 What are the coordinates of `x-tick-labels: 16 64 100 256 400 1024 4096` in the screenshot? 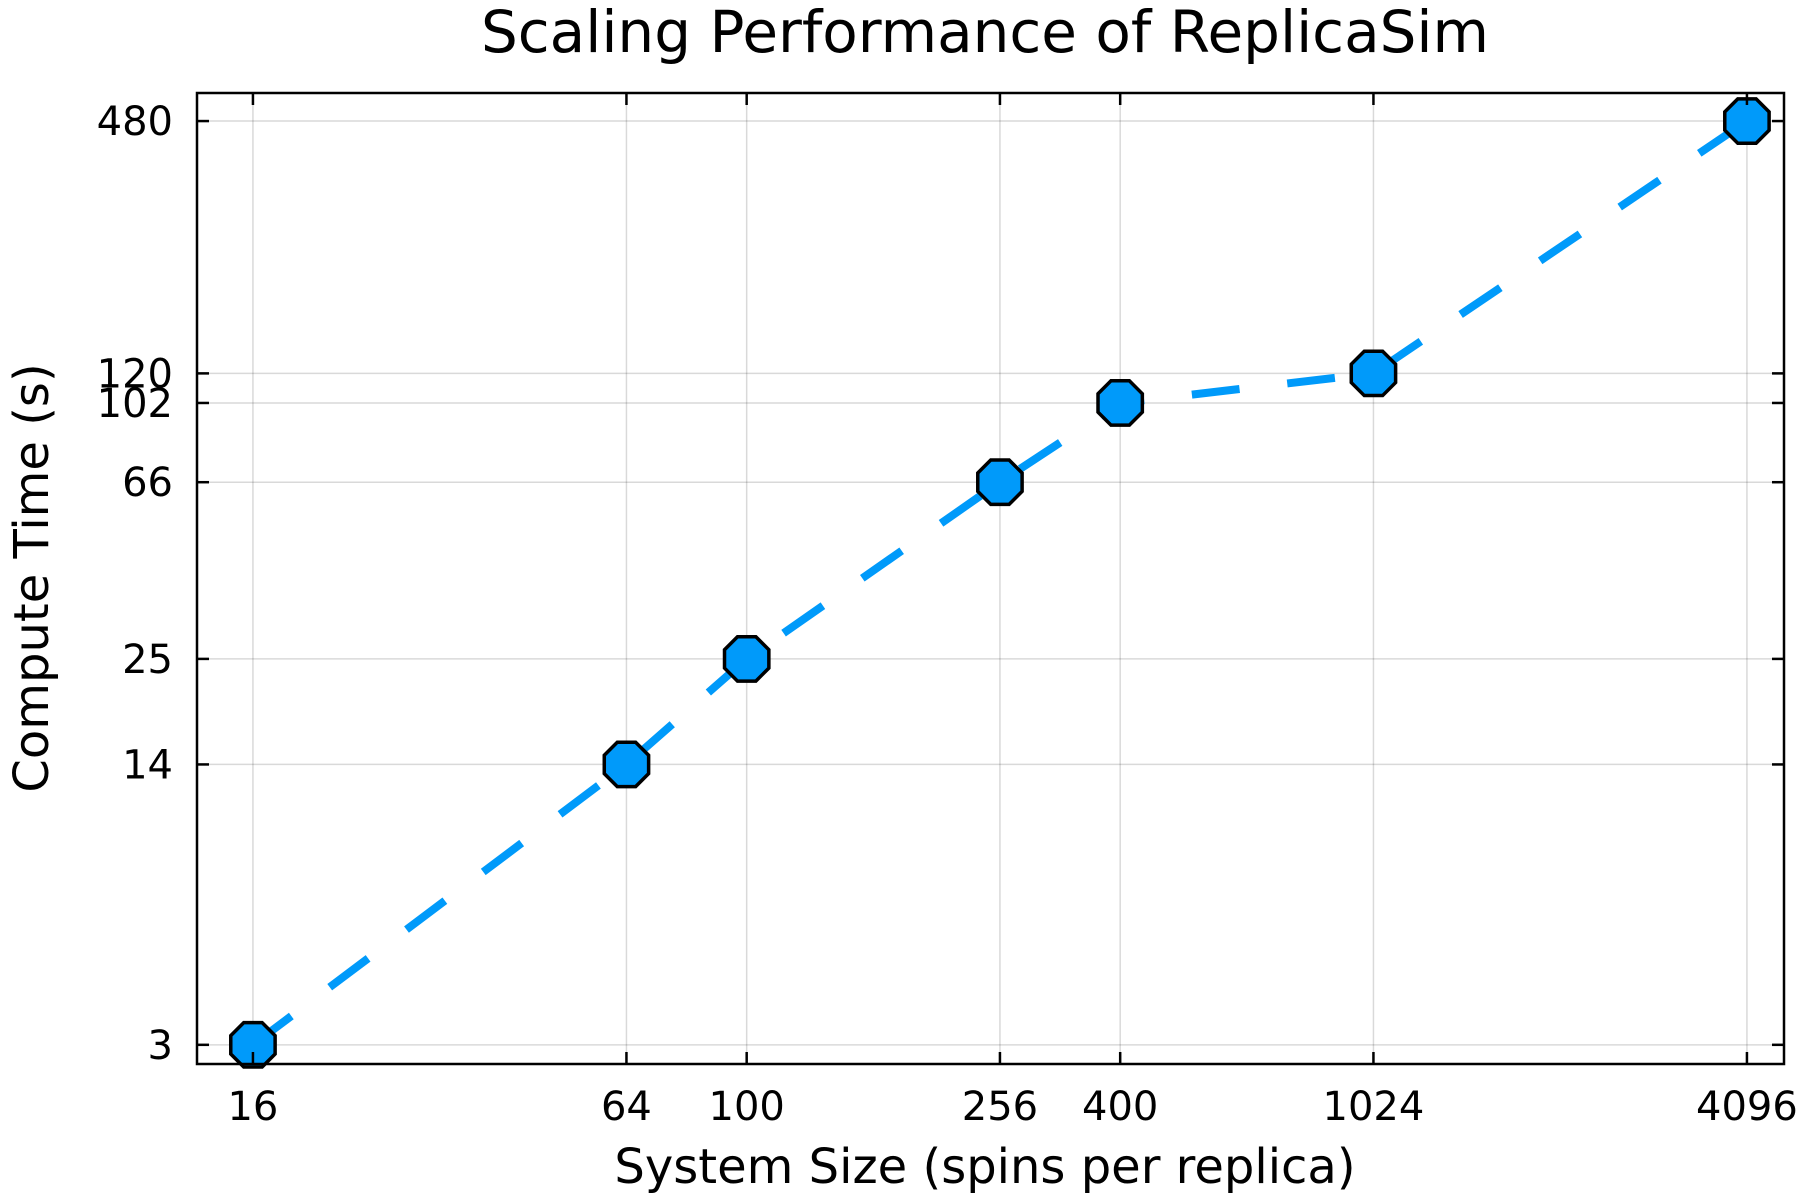 It's located at (1012, 1107).